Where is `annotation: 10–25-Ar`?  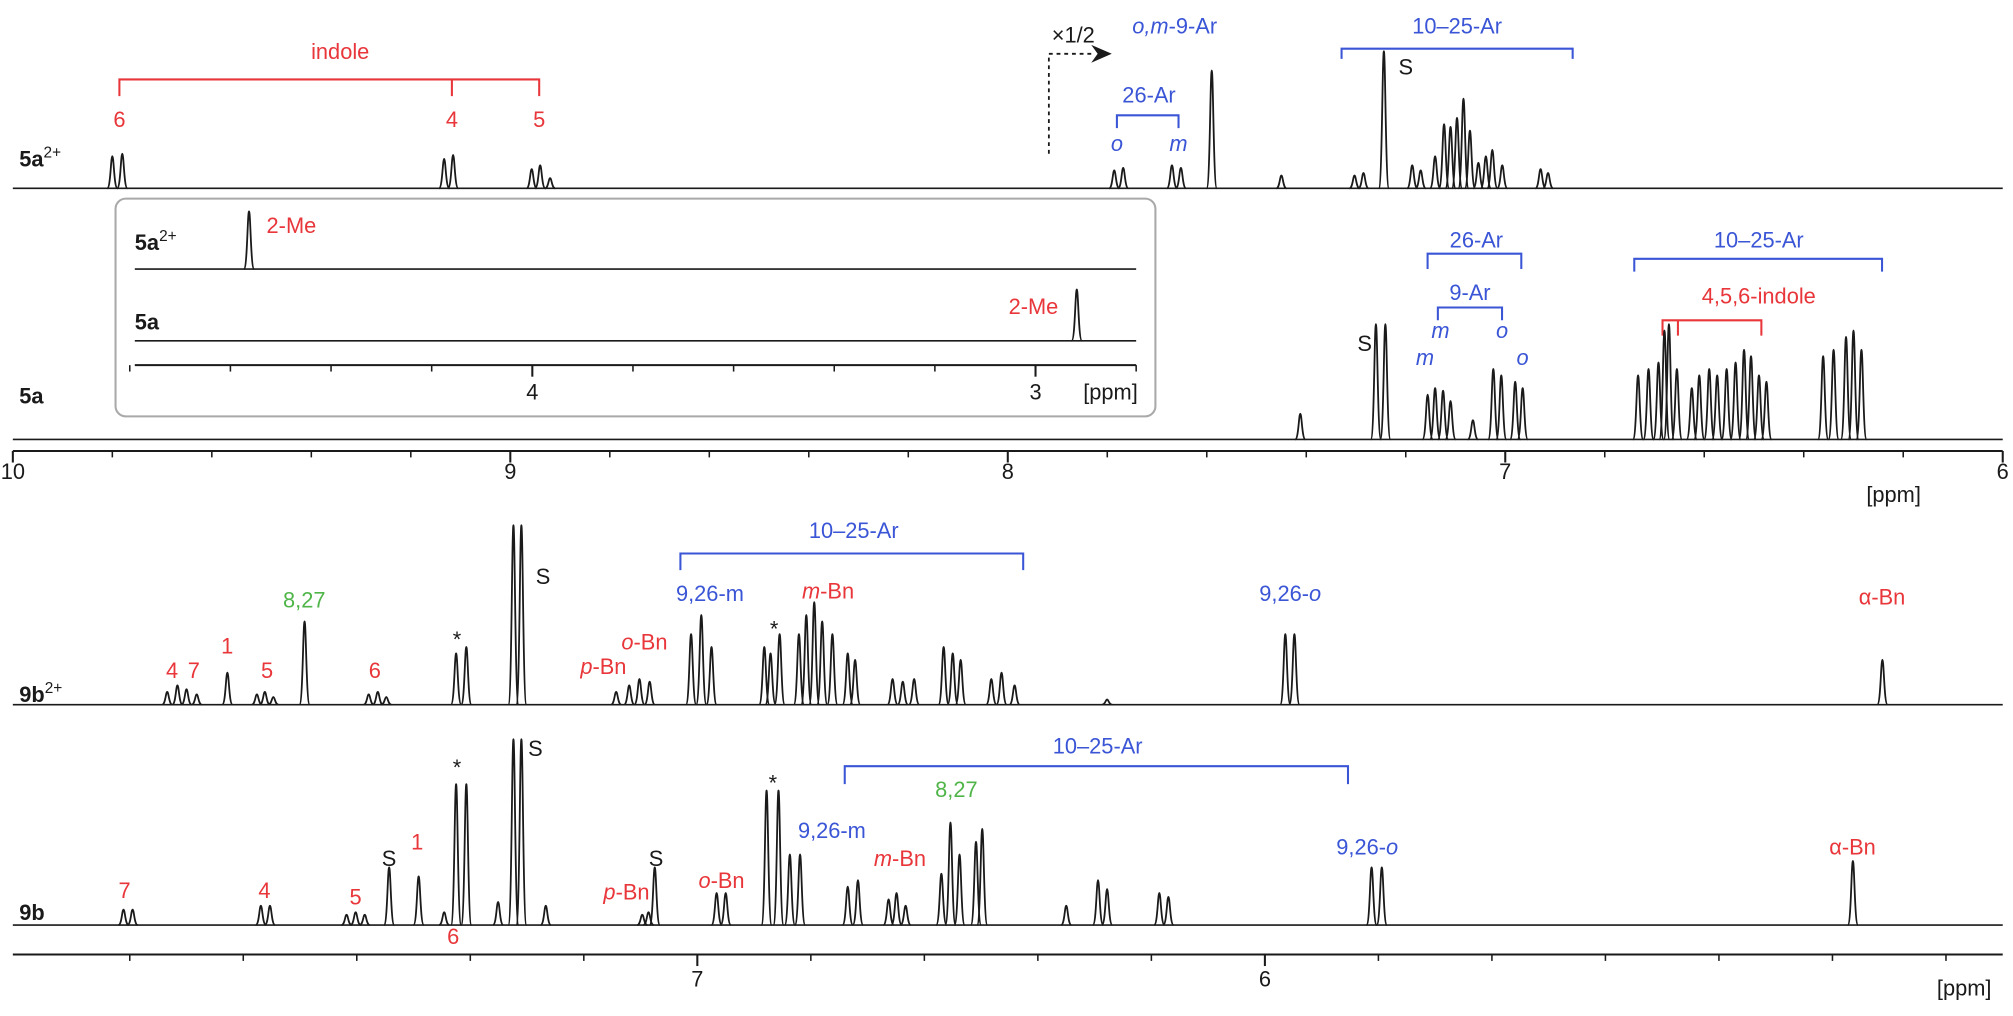 annotation: 10–25-Ar is located at coordinates (1457, 25).